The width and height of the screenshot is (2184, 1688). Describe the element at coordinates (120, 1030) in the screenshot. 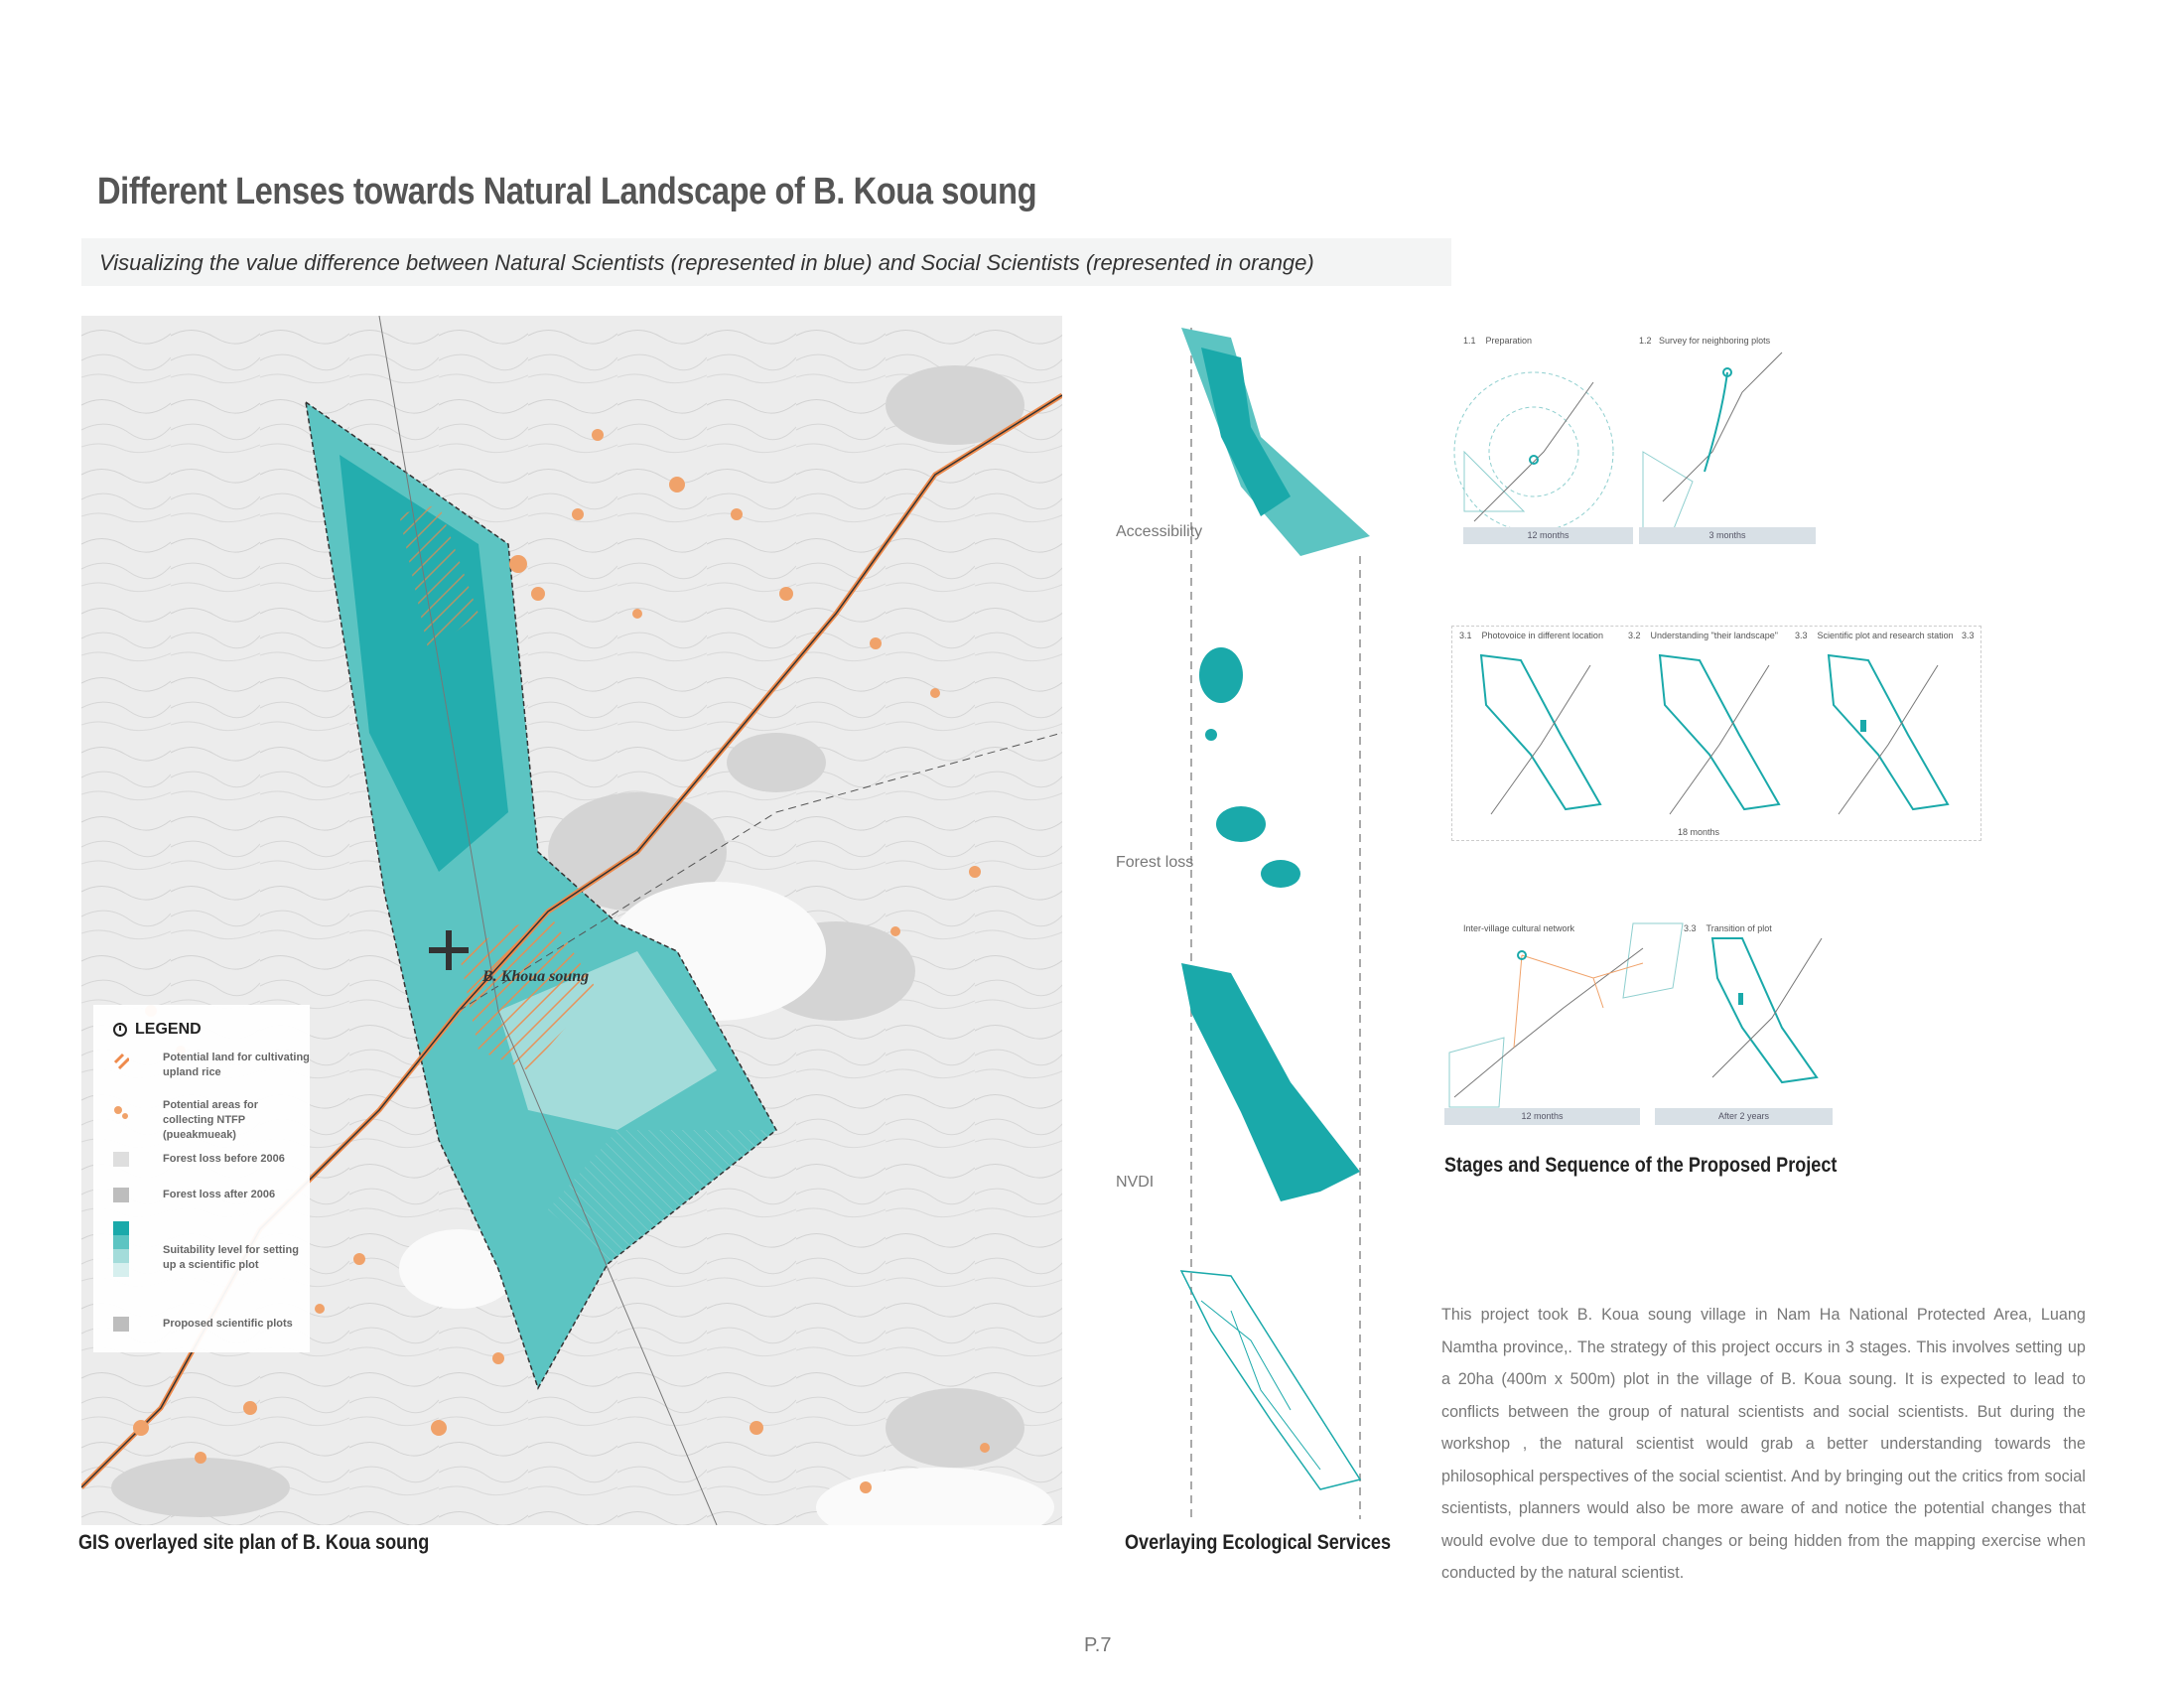

I see `clock-icon` at that location.